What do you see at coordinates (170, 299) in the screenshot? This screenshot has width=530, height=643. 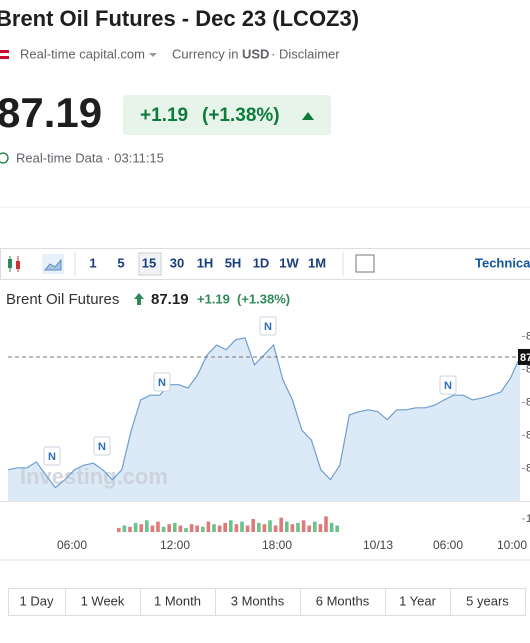 I see `legend-price: 87.19` at bounding box center [170, 299].